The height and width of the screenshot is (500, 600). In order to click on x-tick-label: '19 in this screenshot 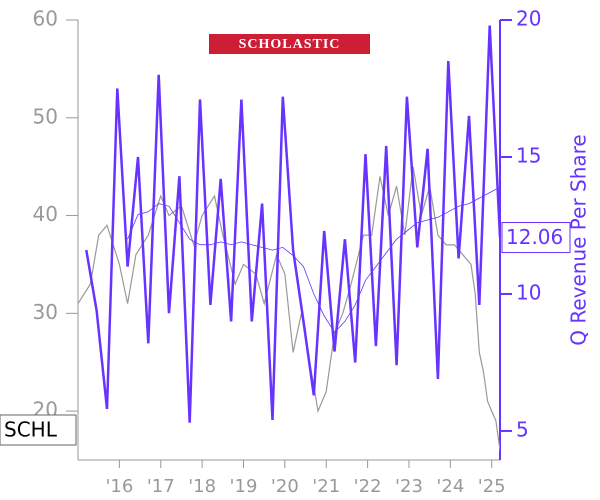, I will do `click(244, 486)`.